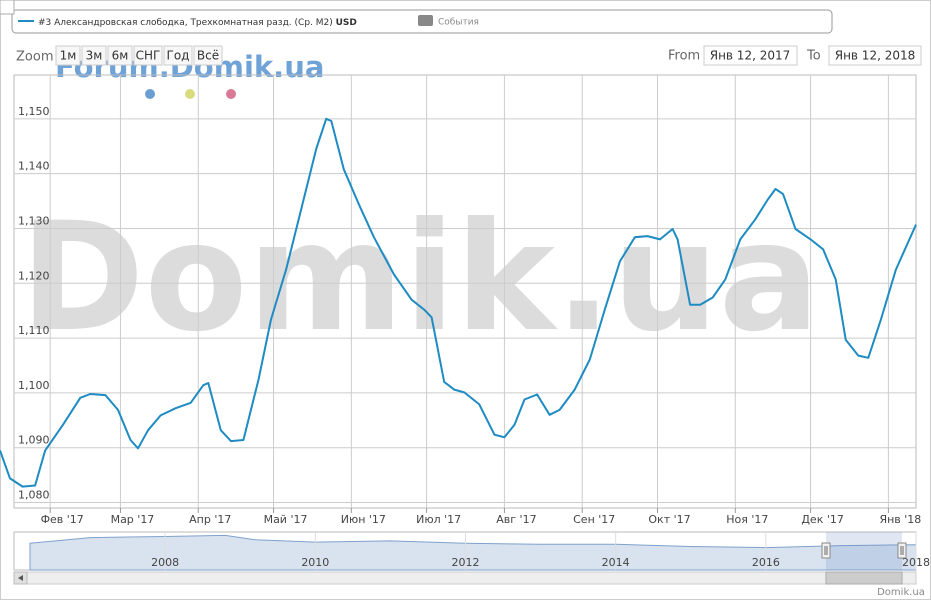 This screenshot has height=604, width=931. I want to click on y-tick-label: 1,140, so click(34, 166).